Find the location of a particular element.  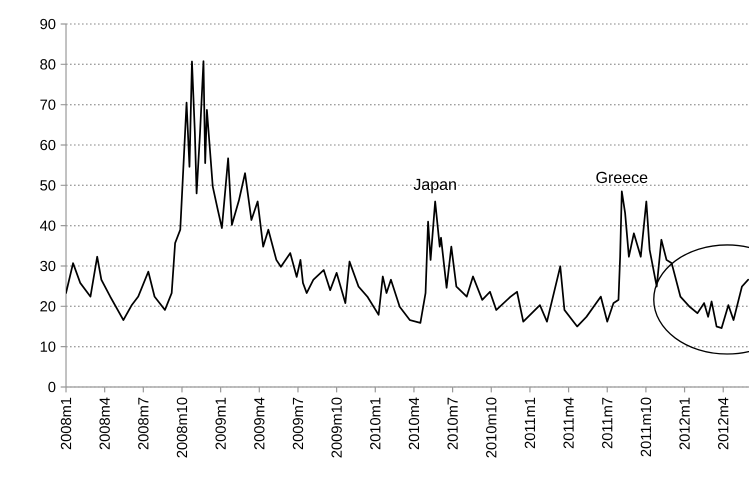

x-tick-label: 2010m7 is located at coordinates (452, 424).